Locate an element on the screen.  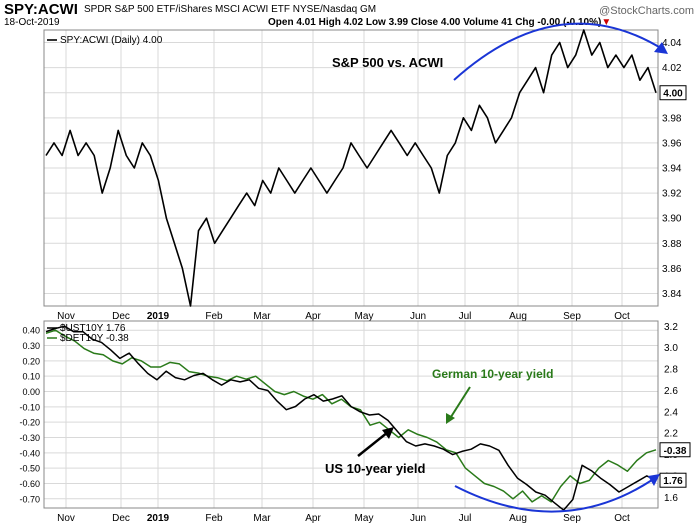
down-triangle-icon: ▼ is located at coordinates (606, 22).